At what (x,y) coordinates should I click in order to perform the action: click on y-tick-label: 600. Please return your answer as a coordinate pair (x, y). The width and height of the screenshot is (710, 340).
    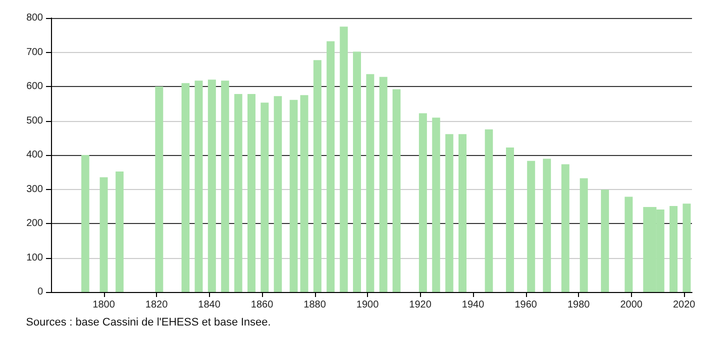
    Looking at the image, I should click on (35, 86).